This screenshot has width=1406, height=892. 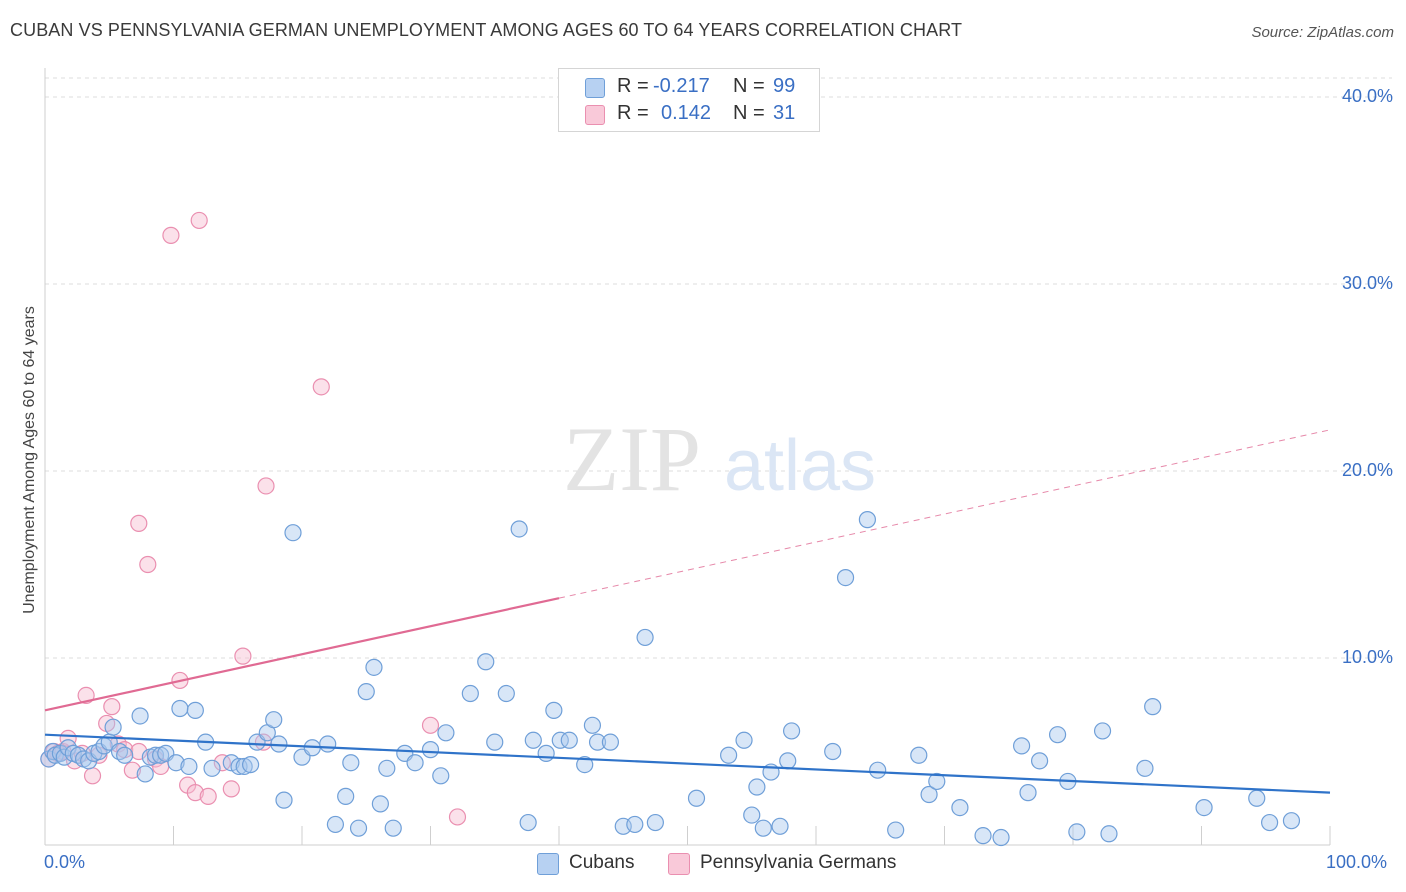 I want to click on legend: R = -0.217 N = 99 R = 0.142 N = 31, so click(x=689, y=100).